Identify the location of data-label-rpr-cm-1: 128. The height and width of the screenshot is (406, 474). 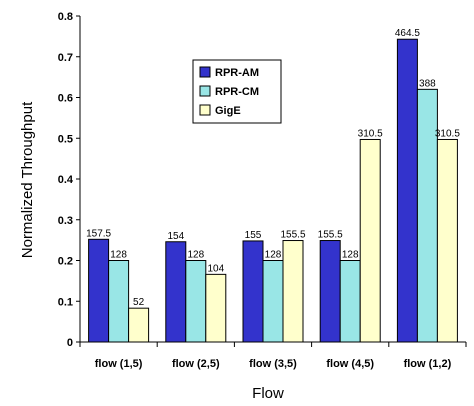
(118, 255).